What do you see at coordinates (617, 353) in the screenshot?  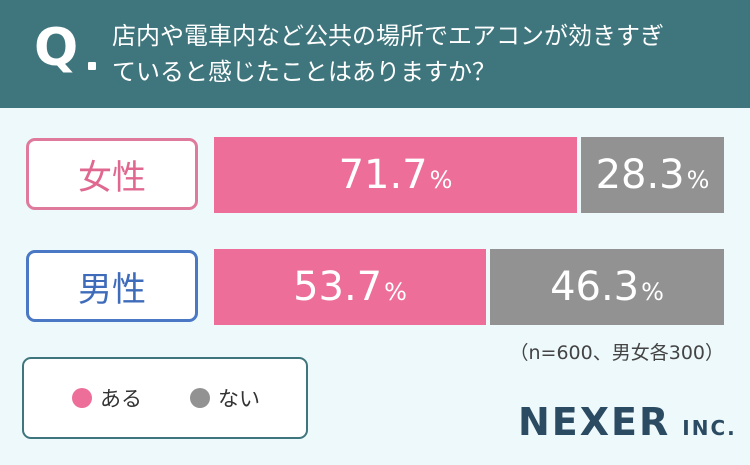 I see `sample-size-note: （n=600、男女各300）` at bounding box center [617, 353].